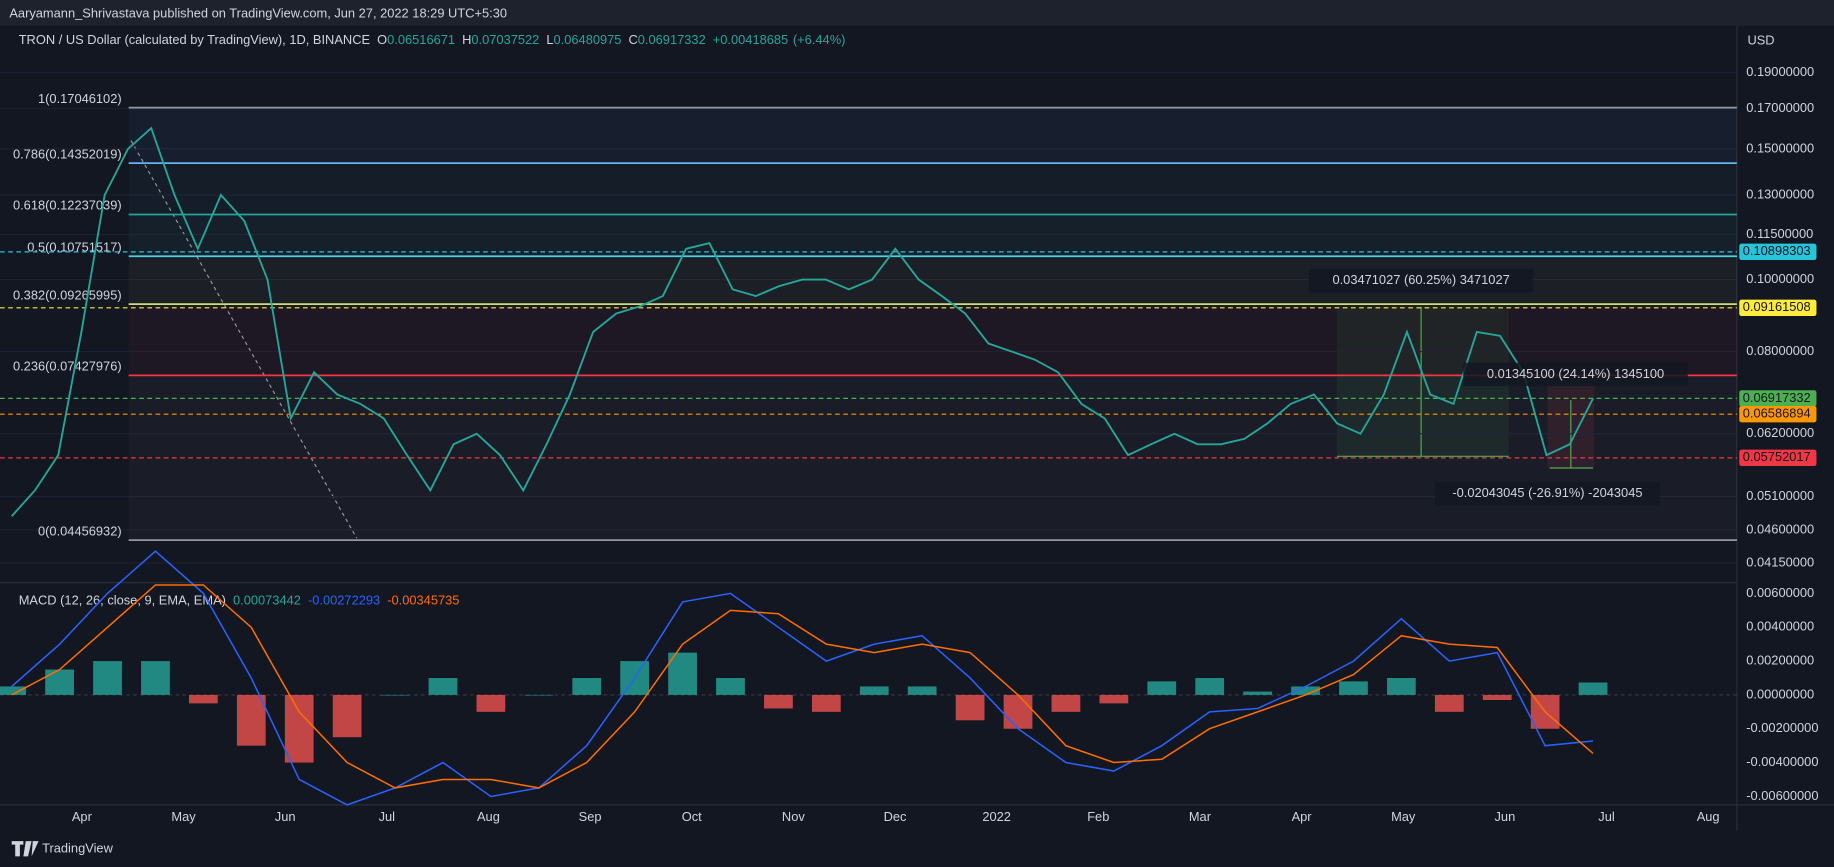 The image size is (1834, 867). I want to click on ohlc-value: 0.07037522, so click(505, 39).